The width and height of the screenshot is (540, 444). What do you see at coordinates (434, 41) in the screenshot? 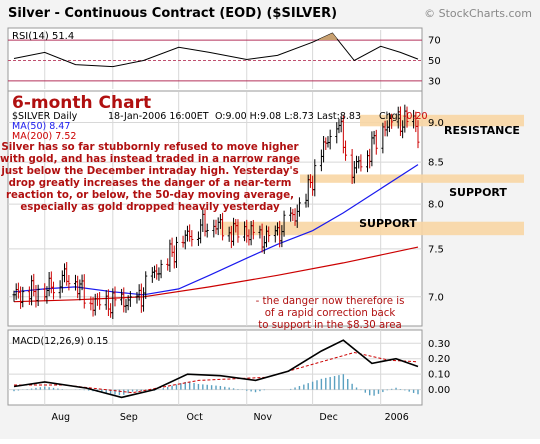
I see `rsi-y-tick-label: 70` at bounding box center [434, 41].